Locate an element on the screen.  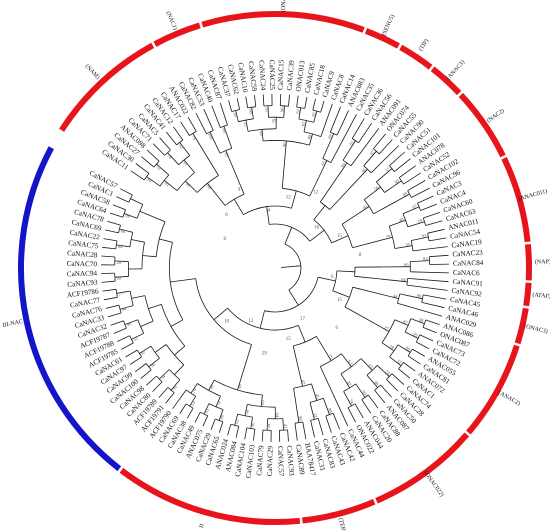
clade-label: III-NAC is located at coordinates (12, 324).